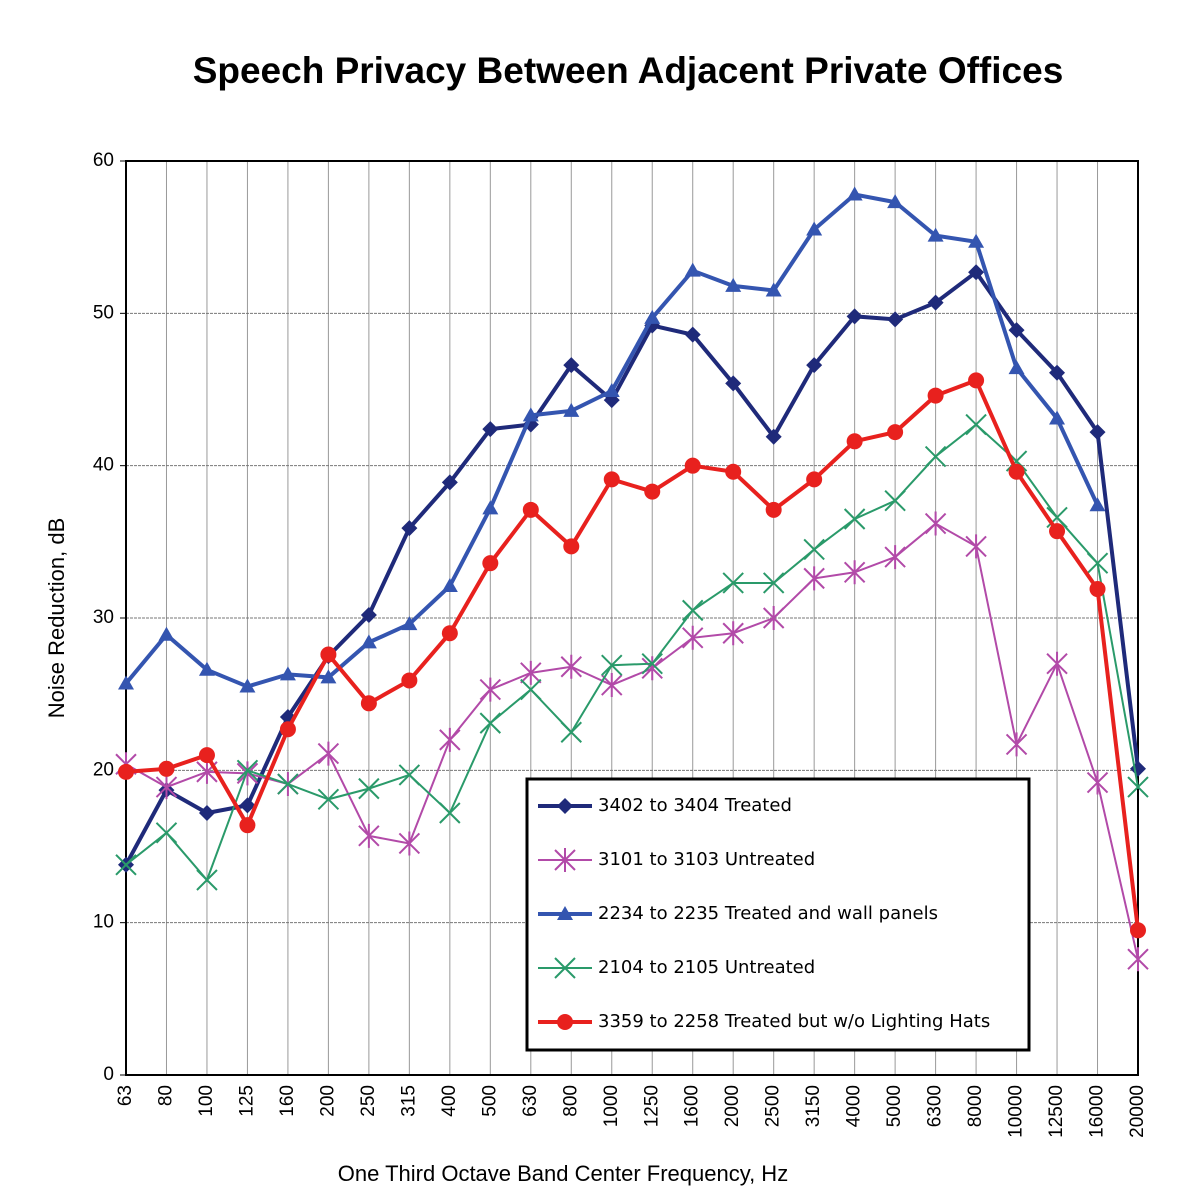 The width and height of the screenshot is (1200, 1200). Describe the element at coordinates (368, 1101) in the screenshot. I see `x-tick-label: 250` at that location.